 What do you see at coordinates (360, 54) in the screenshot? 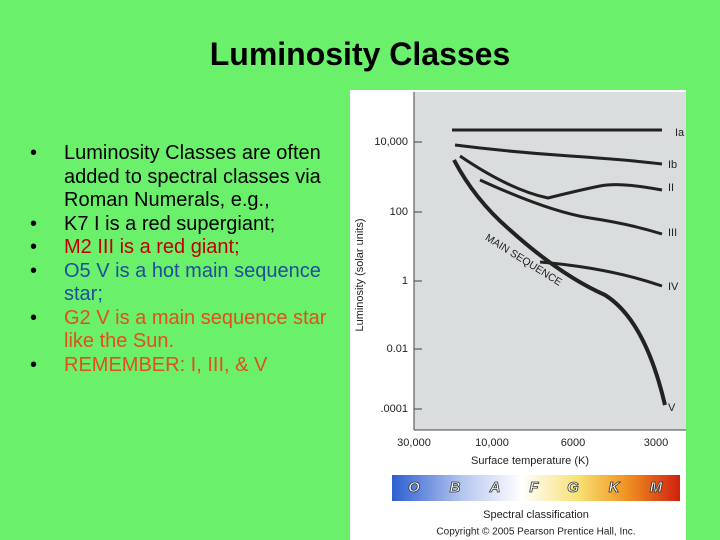
I see `slide-title: Luminosity Classes` at bounding box center [360, 54].